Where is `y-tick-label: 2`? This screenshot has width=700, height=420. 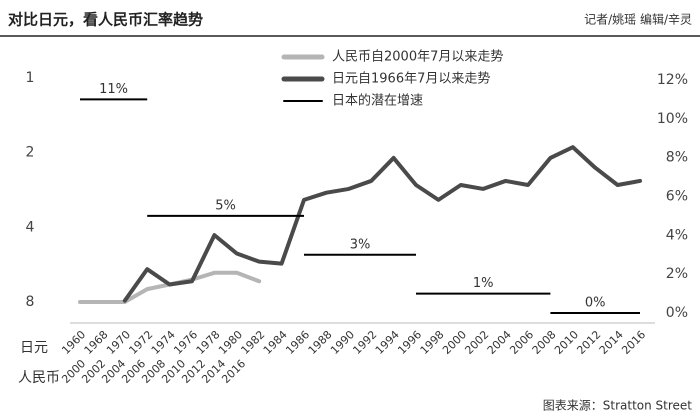
y-tick-label: 2 is located at coordinates (30, 153).